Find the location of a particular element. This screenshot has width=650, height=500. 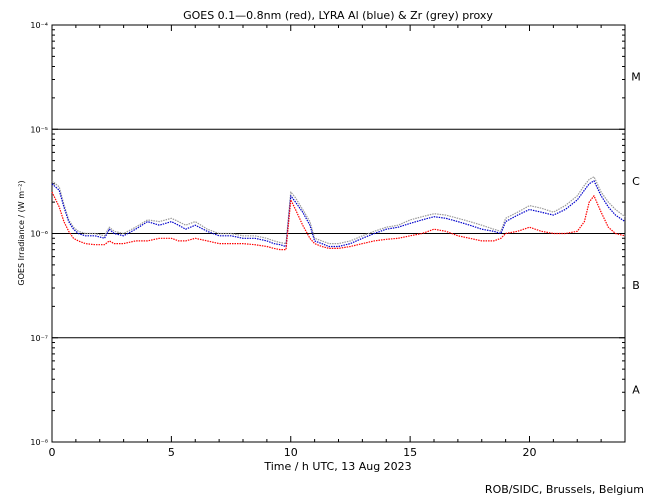

flare-class-labels: M C B A is located at coordinates (636, 234).